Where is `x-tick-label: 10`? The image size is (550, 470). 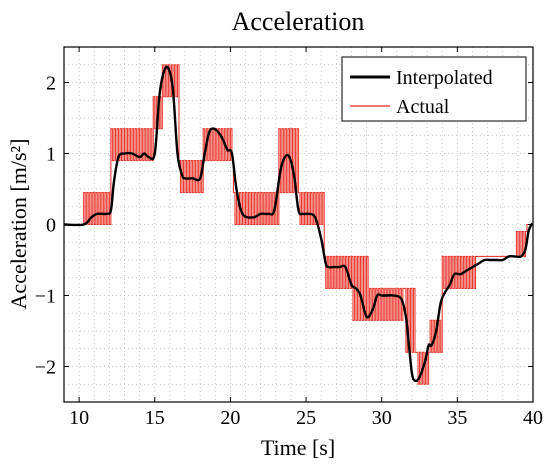 x-tick-label: 10 is located at coordinates (79, 418).